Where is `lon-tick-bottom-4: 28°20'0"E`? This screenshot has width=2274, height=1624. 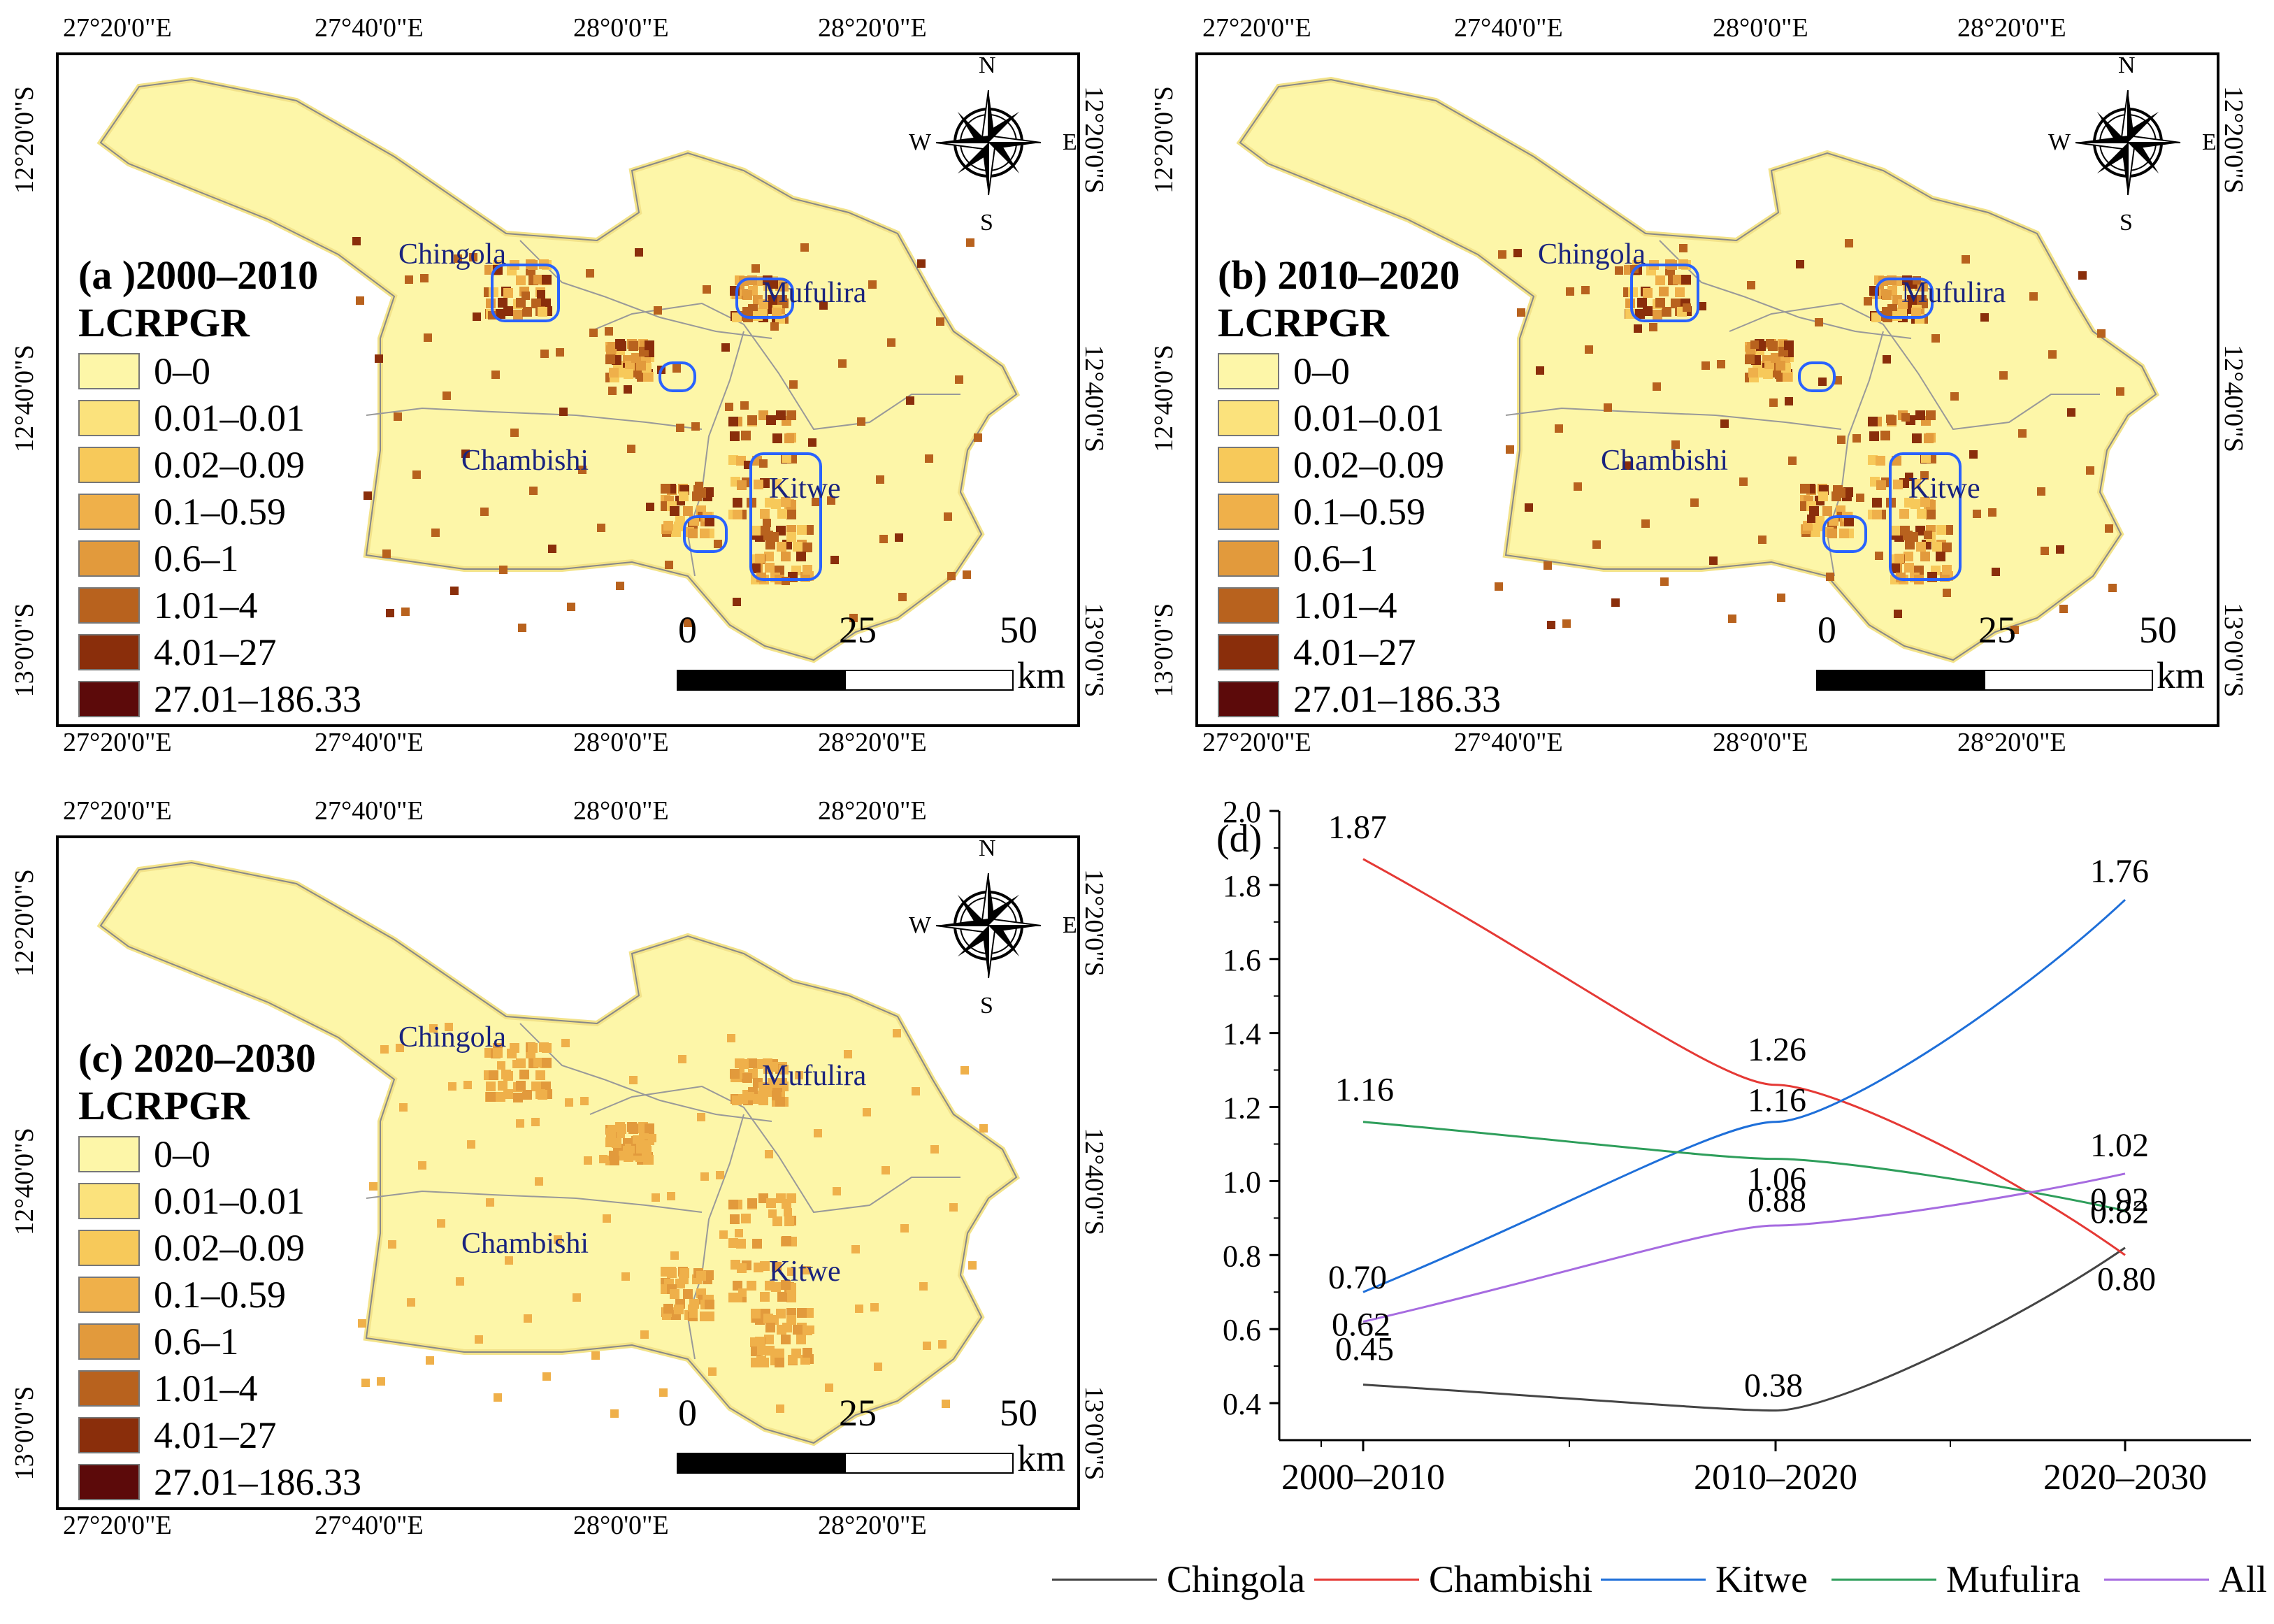
lon-tick-bottom-4: 28°20'0"E is located at coordinates (2012, 742).